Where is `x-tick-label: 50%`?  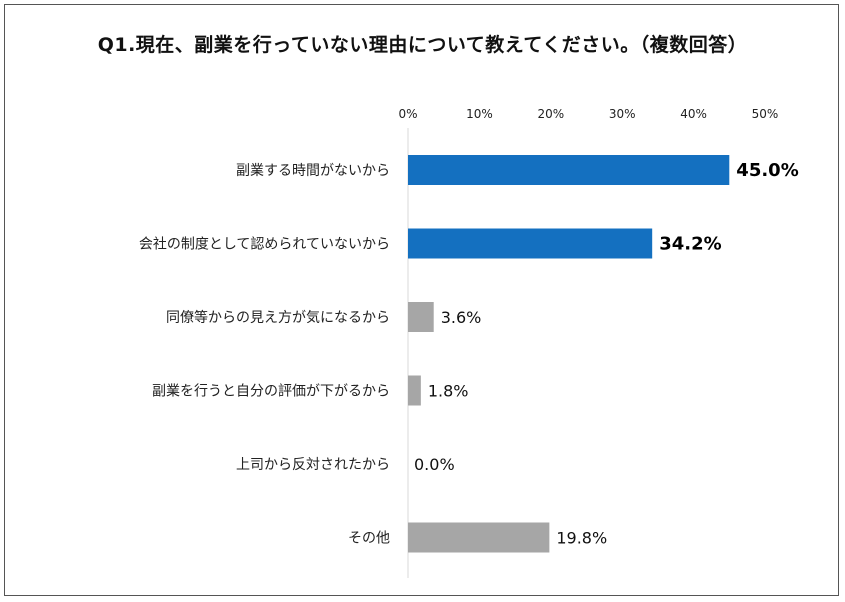
x-tick-label: 50% is located at coordinates (765, 114).